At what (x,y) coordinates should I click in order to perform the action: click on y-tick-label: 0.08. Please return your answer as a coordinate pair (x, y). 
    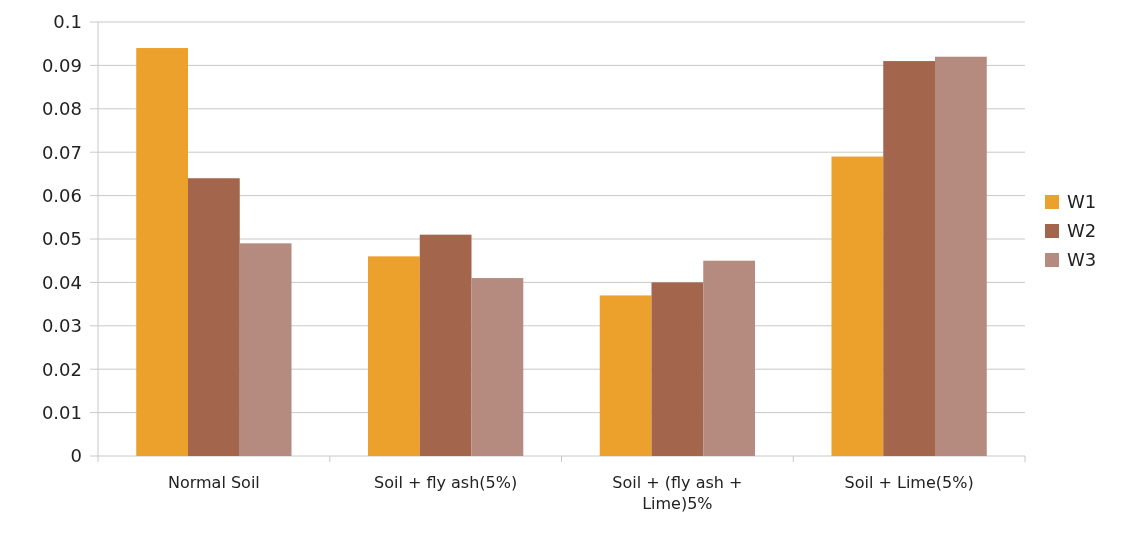
    Looking at the image, I should click on (61, 109).